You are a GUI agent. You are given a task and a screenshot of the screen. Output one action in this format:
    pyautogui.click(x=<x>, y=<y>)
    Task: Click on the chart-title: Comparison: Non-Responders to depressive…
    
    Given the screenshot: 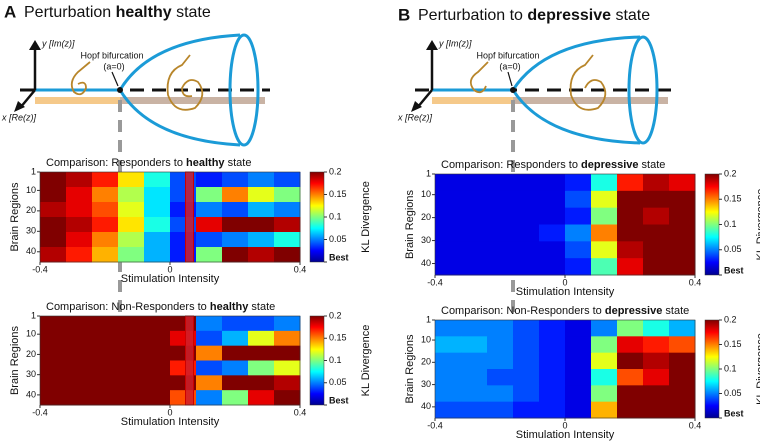 What is the action you would take?
    pyautogui.click(x=565, y=311)
    